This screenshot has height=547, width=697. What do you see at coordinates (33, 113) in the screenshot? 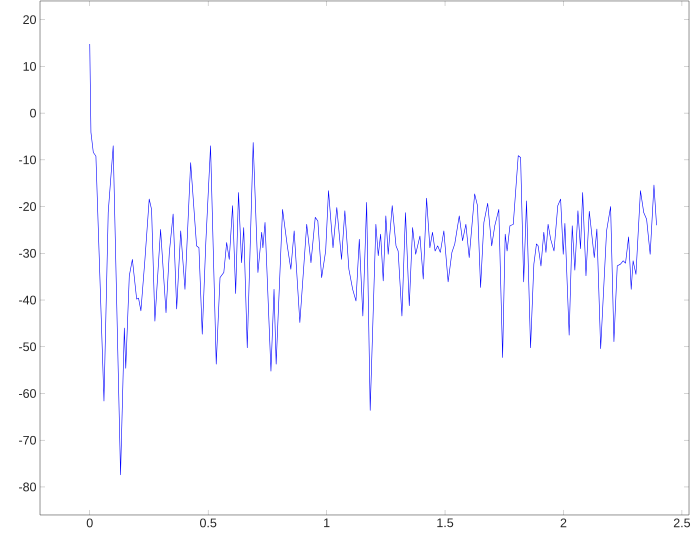
I see `y-tick-label: 0` at bounding box center [33, 113].